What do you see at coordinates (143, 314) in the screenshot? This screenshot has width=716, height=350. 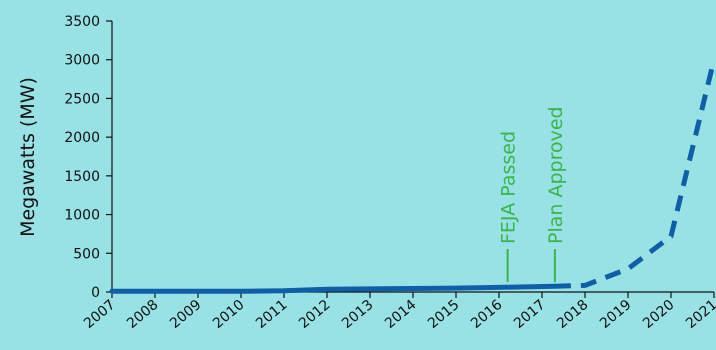 I see `x-tick-label: 2008` at bounding box center [143, 314].